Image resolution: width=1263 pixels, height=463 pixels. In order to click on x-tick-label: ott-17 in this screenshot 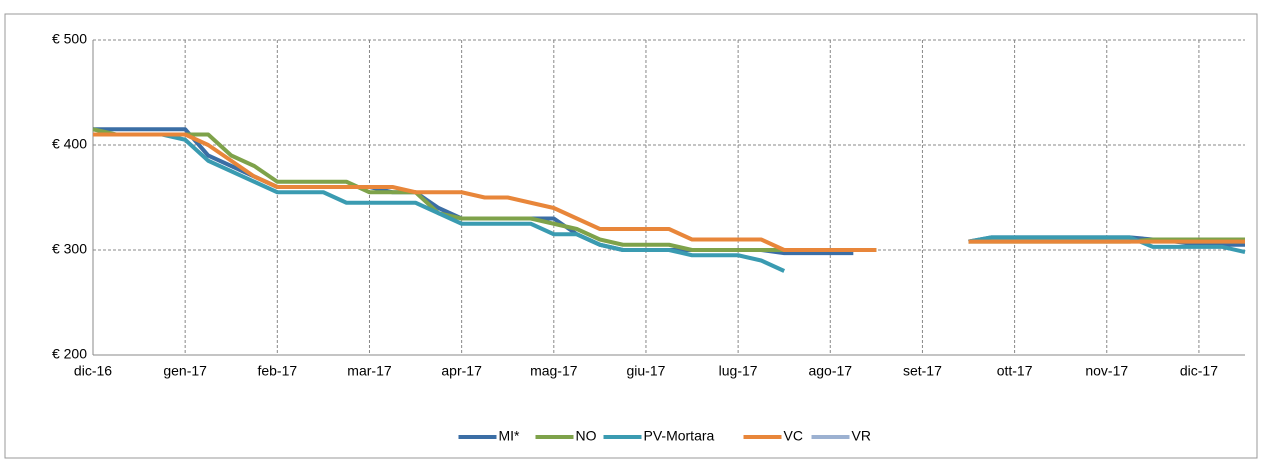, I will do `click(1015, 371)`.